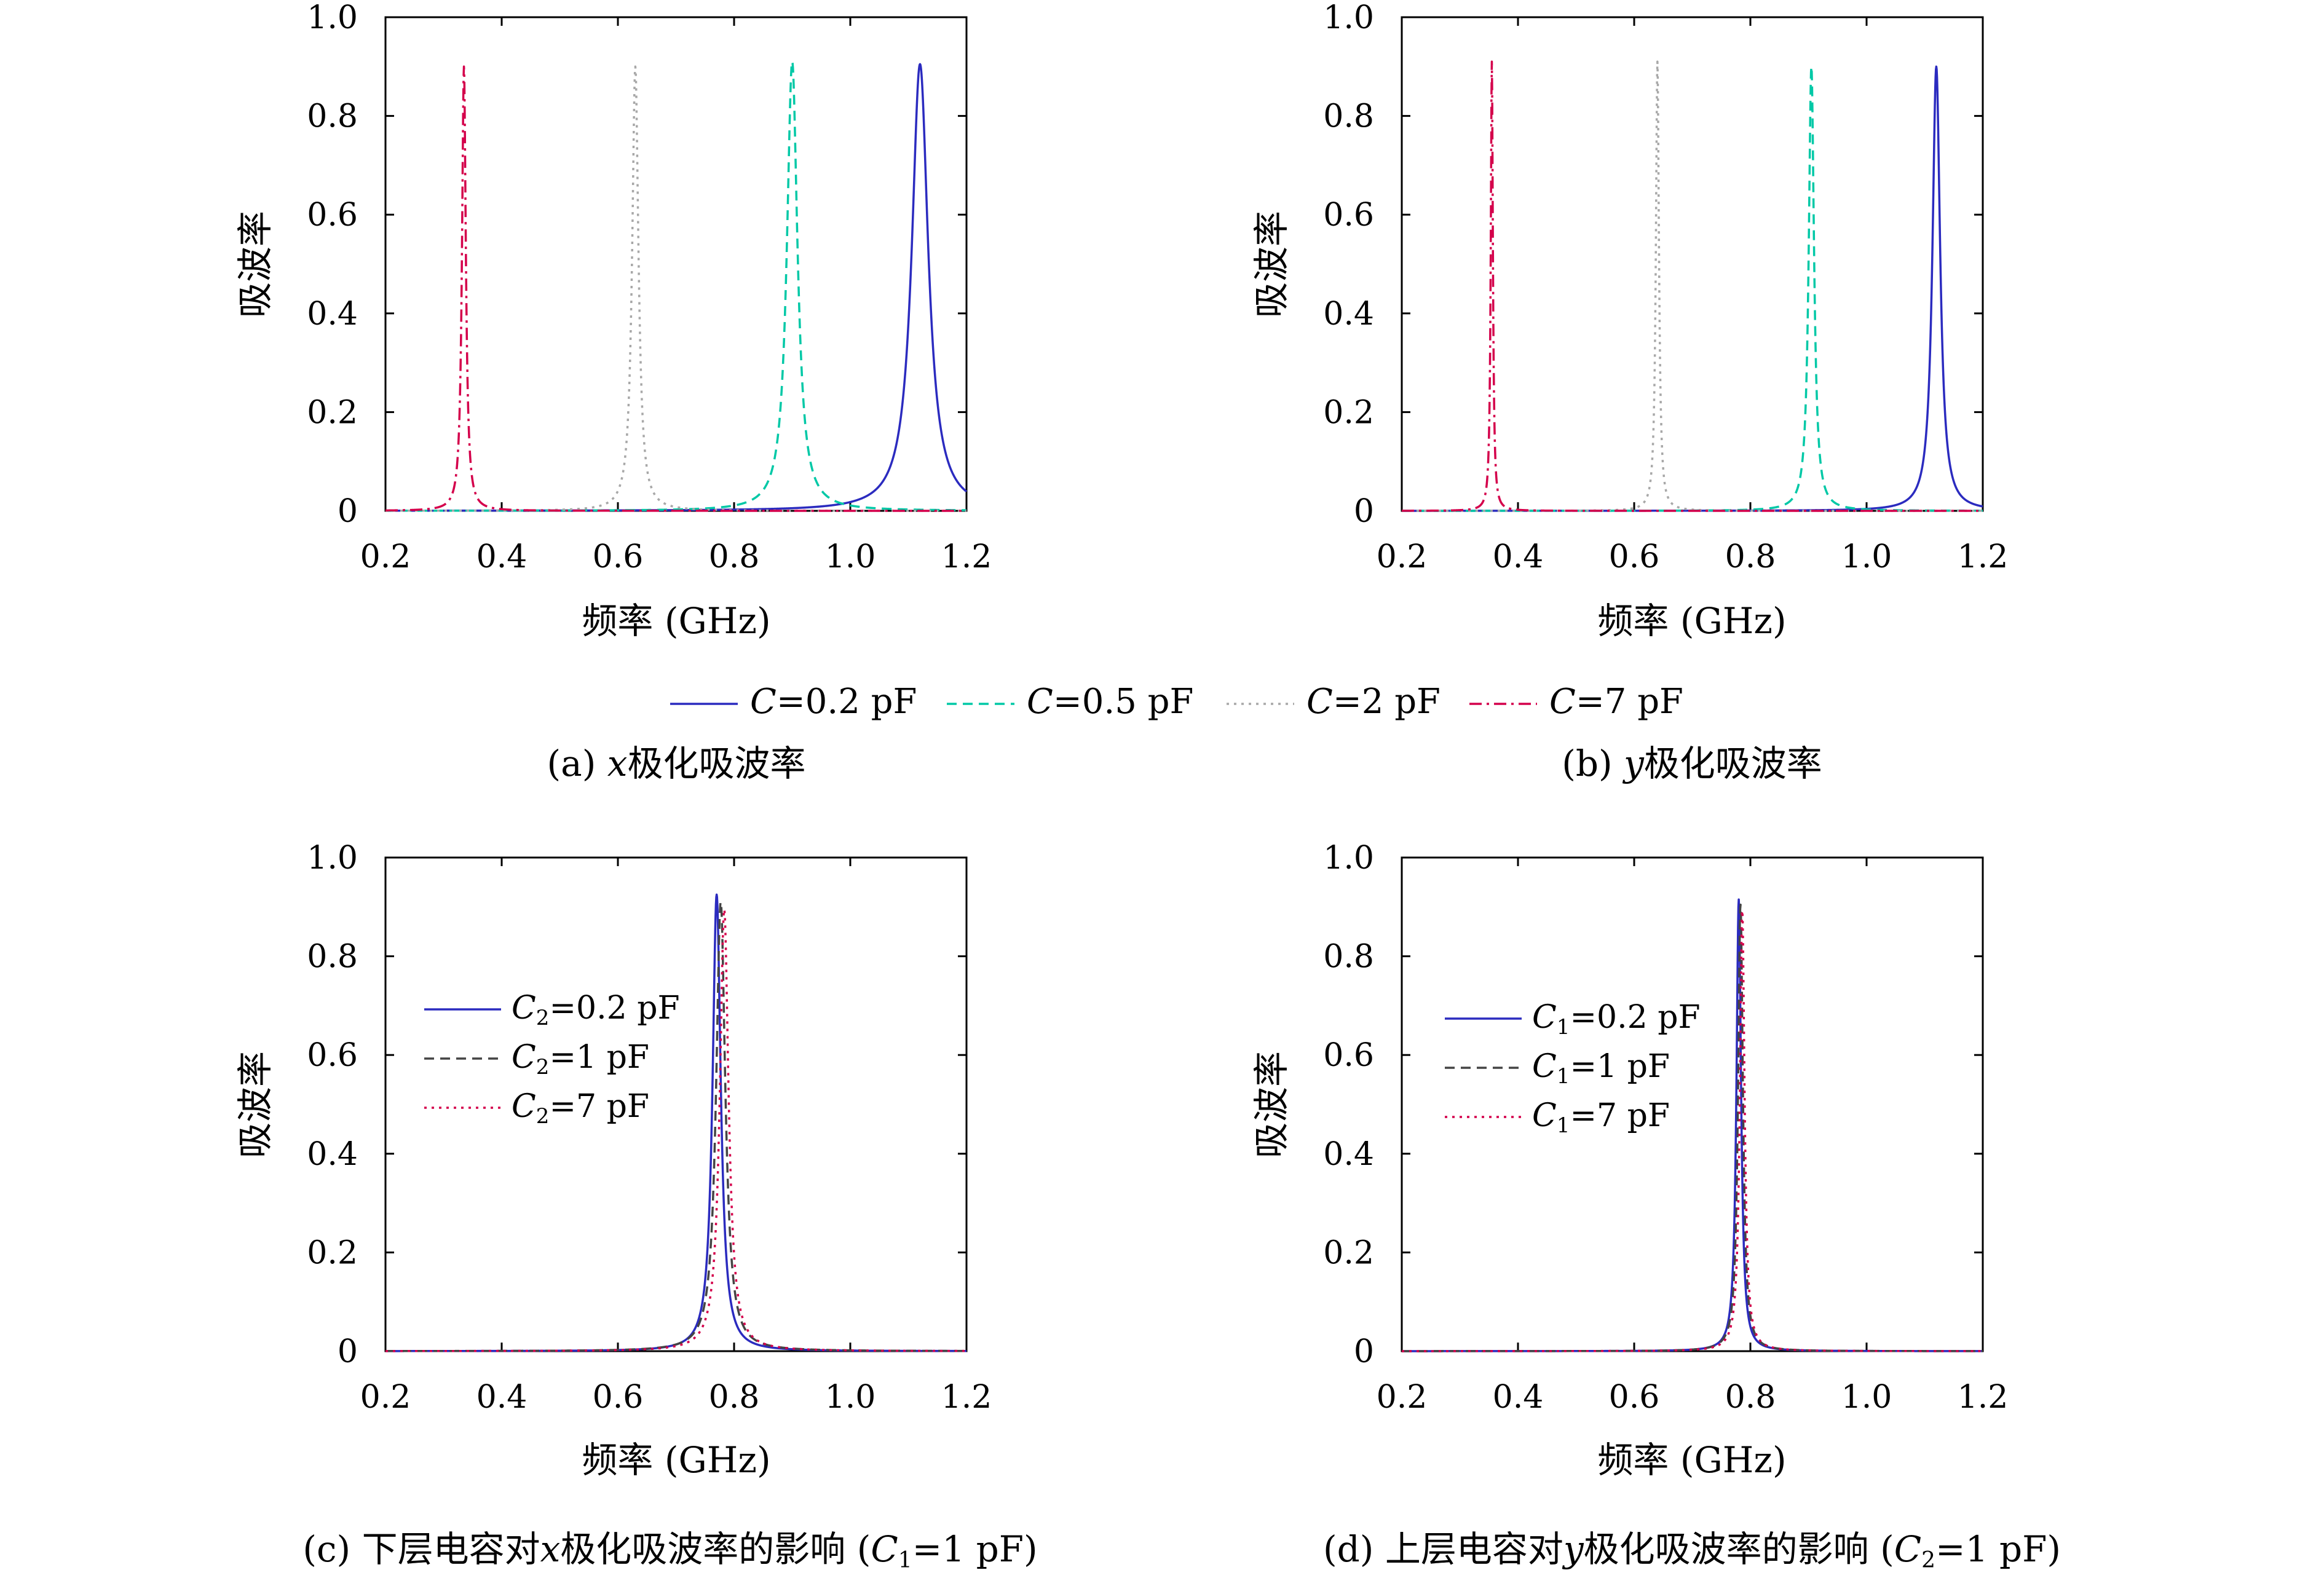 The image size is (2324, 1578). I want to click on legend: C1=0.2 pF C1=1 pF C1=7 pF, so click(1573, 1068).